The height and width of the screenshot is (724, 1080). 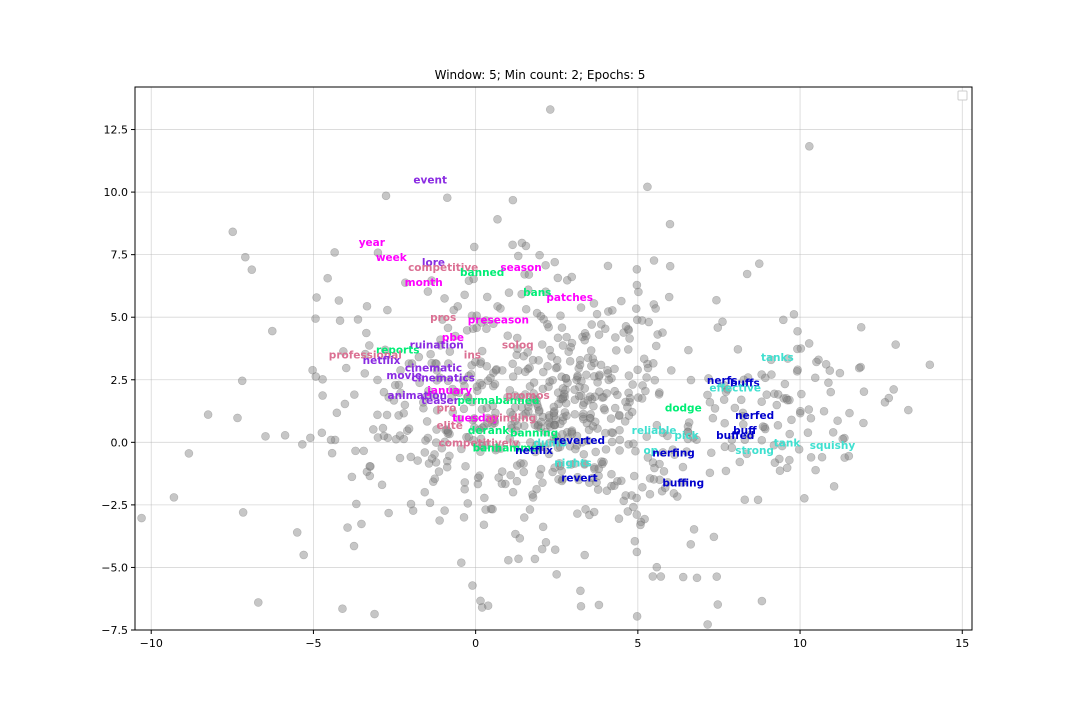 I want to click on x-tick-label: 0, so click(x=475, y=643).